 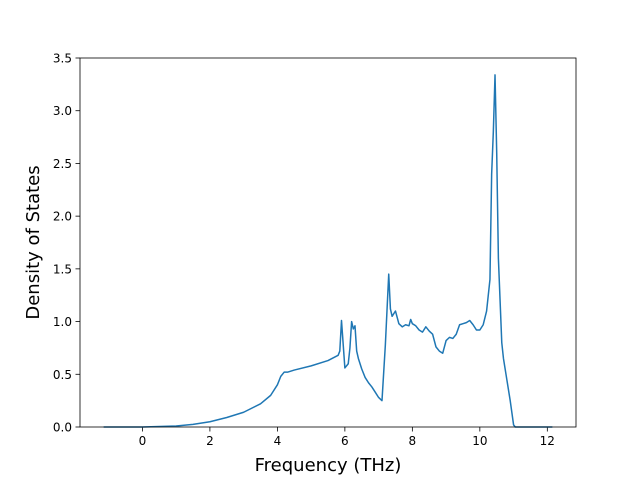 I want to click on x-tick-label: 0, so click(x=143, y=441).